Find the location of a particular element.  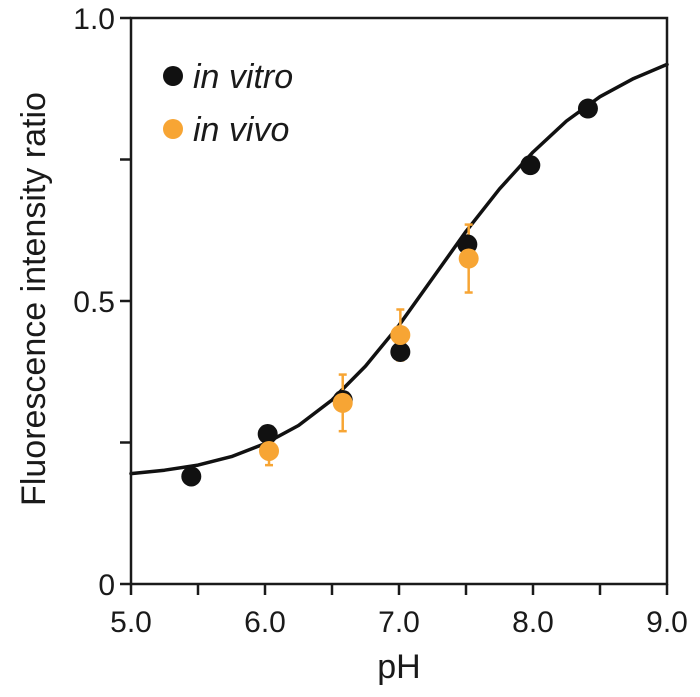

x-axis-title: pH is located at coordinates (398, 667).